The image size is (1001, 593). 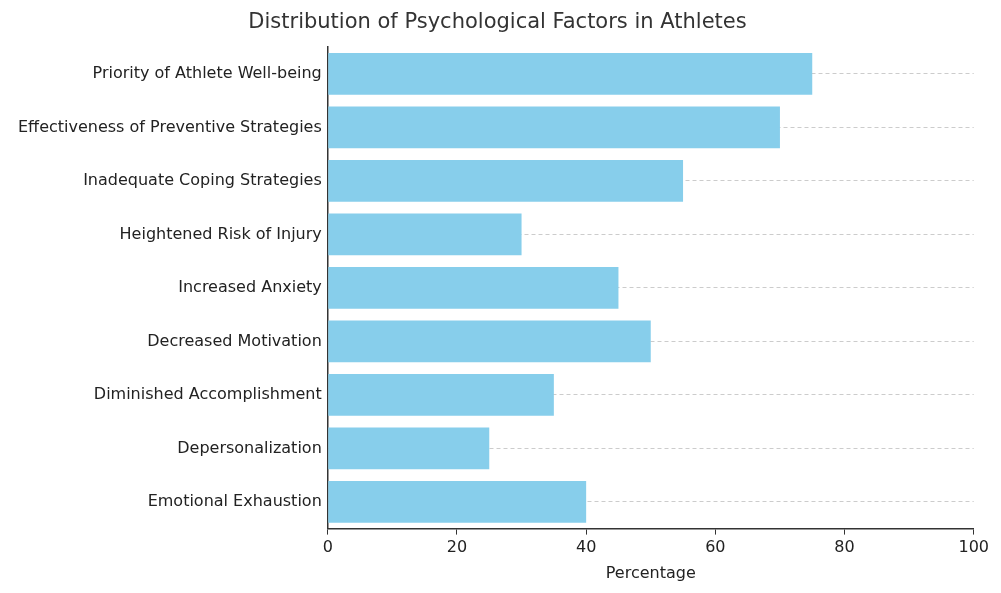 I want to click on y-tick-label: Increased Anxiety, so click(x=250, y=287).